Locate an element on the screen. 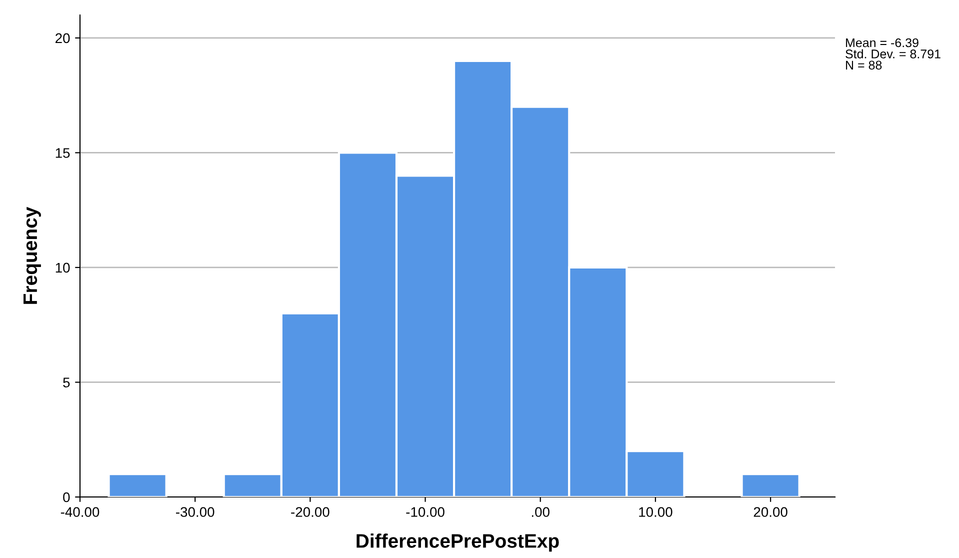 The width and height of the screenshot is (959, 558). x-tick-label: -30.00 is located at coordinates (195, 512).